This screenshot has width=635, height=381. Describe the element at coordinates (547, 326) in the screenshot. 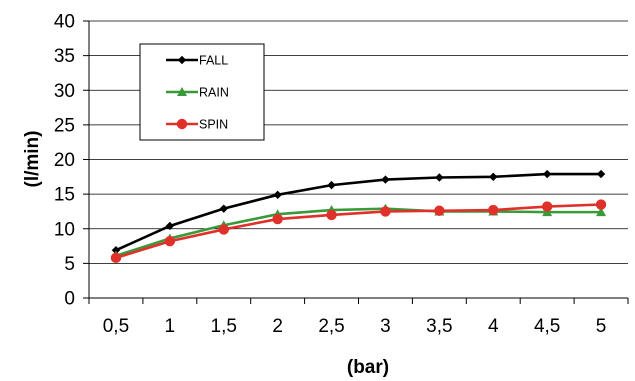

I see `x-tick-label: 4,5` at that location.